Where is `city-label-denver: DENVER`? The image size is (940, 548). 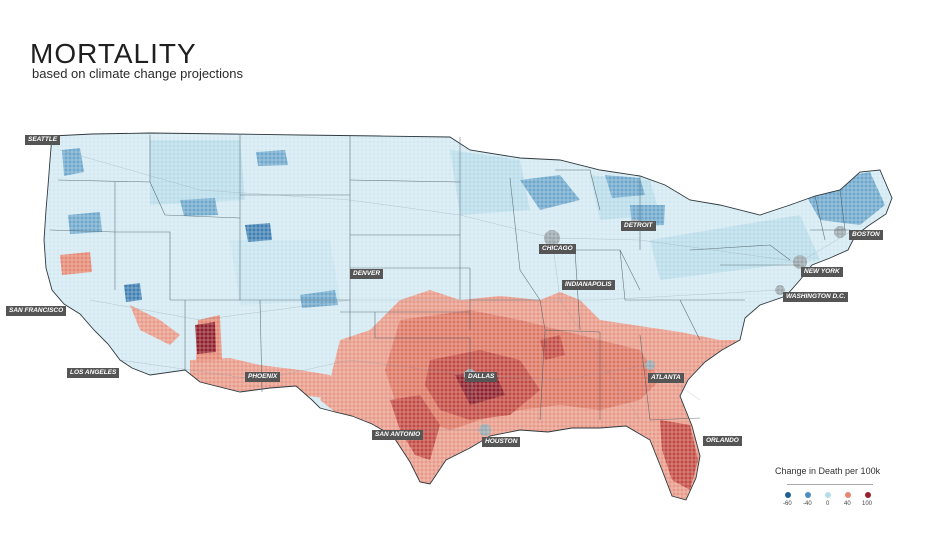 city-label-denver: DENVER is located at coordinates (367, 274).